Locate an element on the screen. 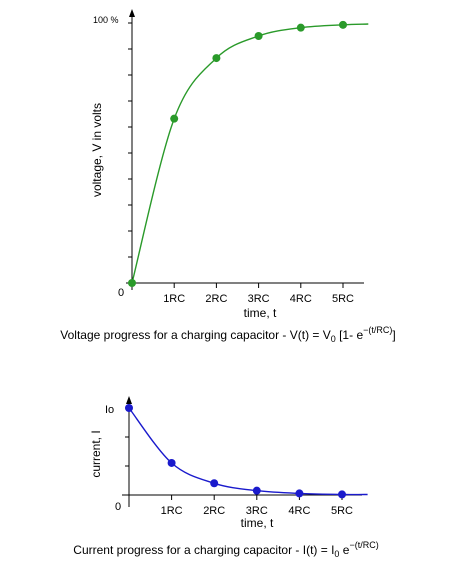 The height and width of the screenshot is (568, 453). current-series-points is located at coordinates (235, 451).